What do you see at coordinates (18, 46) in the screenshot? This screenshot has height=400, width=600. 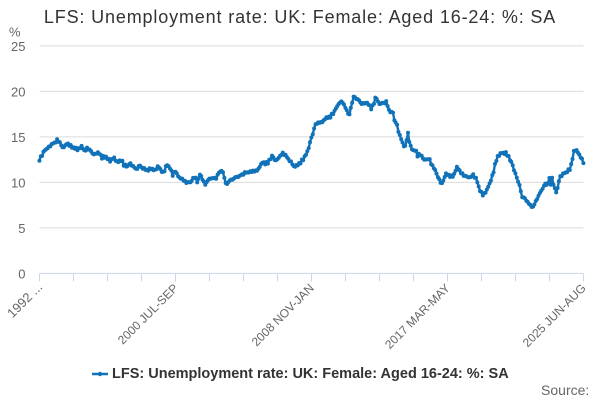 I see `svg-text: 25` at bounding box center [18, 46].